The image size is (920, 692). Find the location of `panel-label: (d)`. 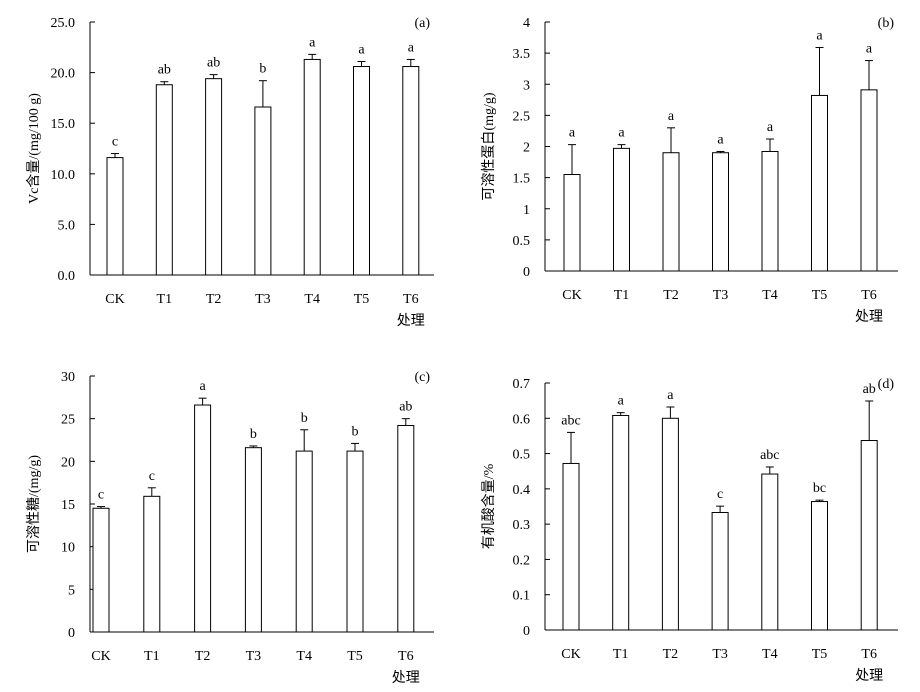

panel-label: (d) is located at coordinates (886, 384).